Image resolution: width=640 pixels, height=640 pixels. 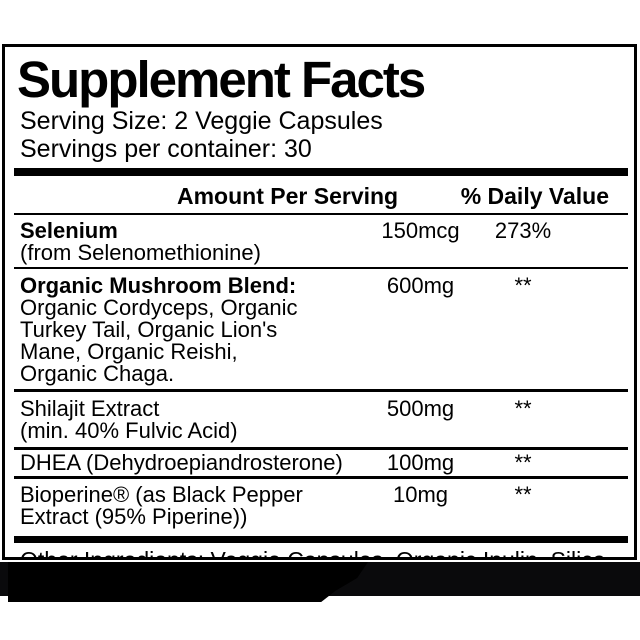 I want to click on header-daily-value: % Daily Value, so click(x=534, y=196).